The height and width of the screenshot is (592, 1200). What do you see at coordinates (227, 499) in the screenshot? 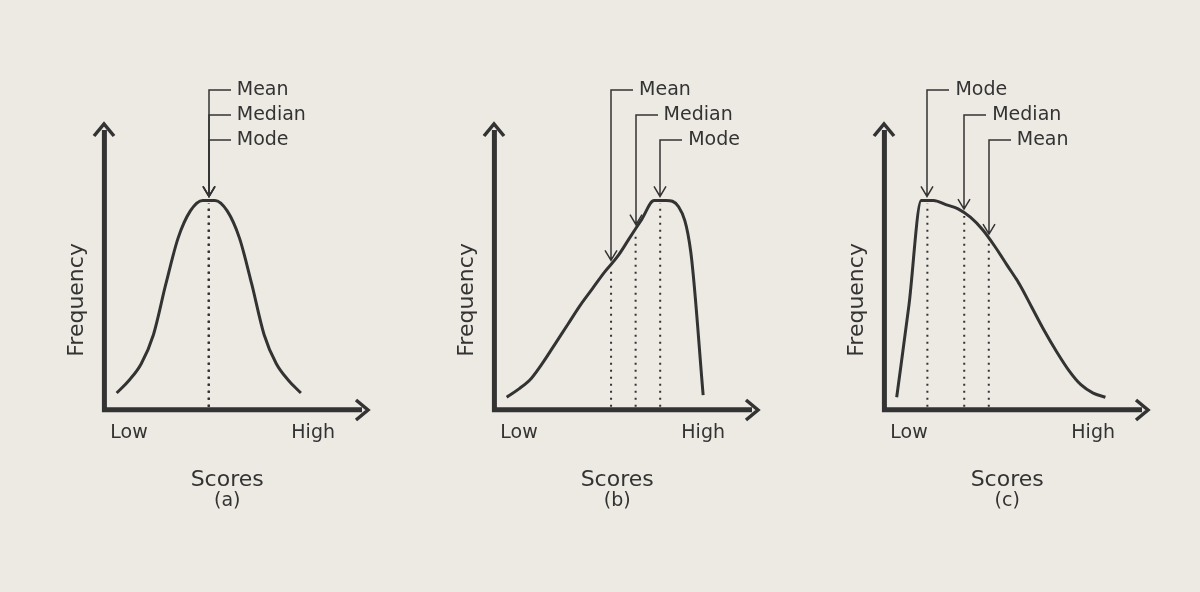
I see `text: (a)` at bounding box center [227, 499].